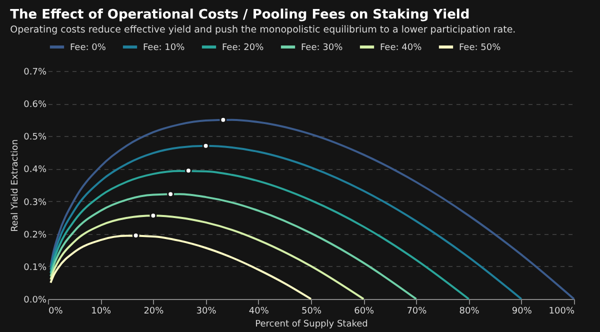 This screenshot has height=332, width=600. I want to click on legend-label: Fee: 10%, so click(164, 48).